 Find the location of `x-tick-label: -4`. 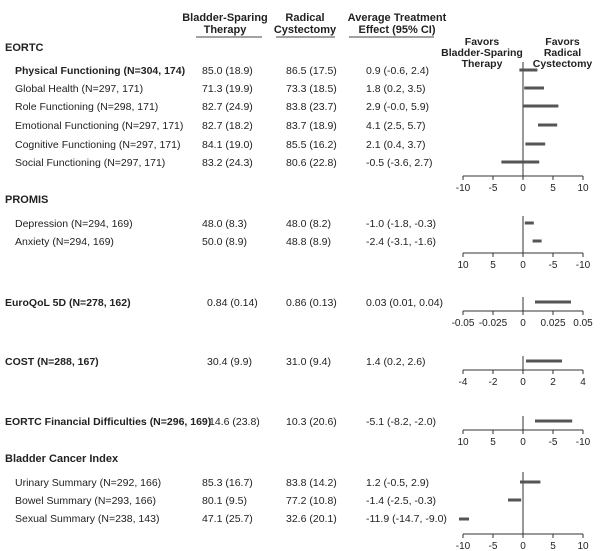

x-tick-label: -4 is located at coordinates (463, 382).